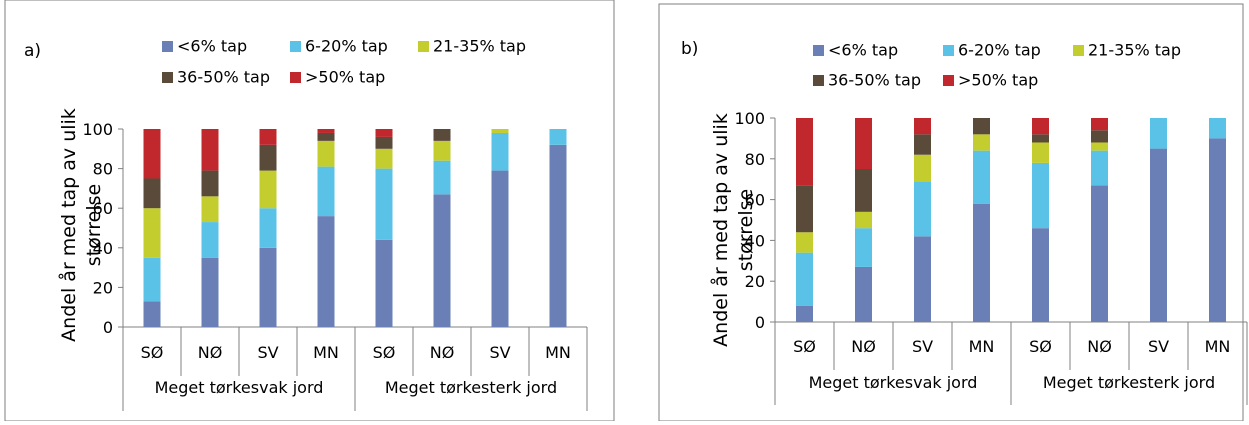 The image size is (1249, 425). What do you see at coordinates (1099, 346) in the screenshot?
I see `chart-b-category-label-6: NØ` at bounding box center [1099, 346].